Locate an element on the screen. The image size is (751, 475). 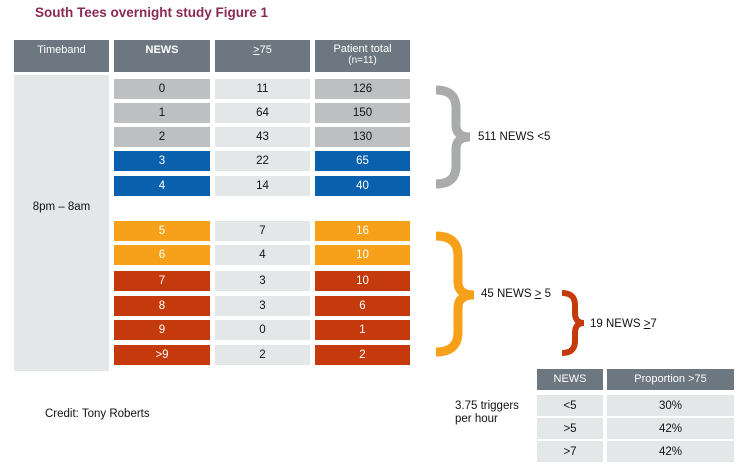
news-cell: 6 is located at coordinates (162, 255).